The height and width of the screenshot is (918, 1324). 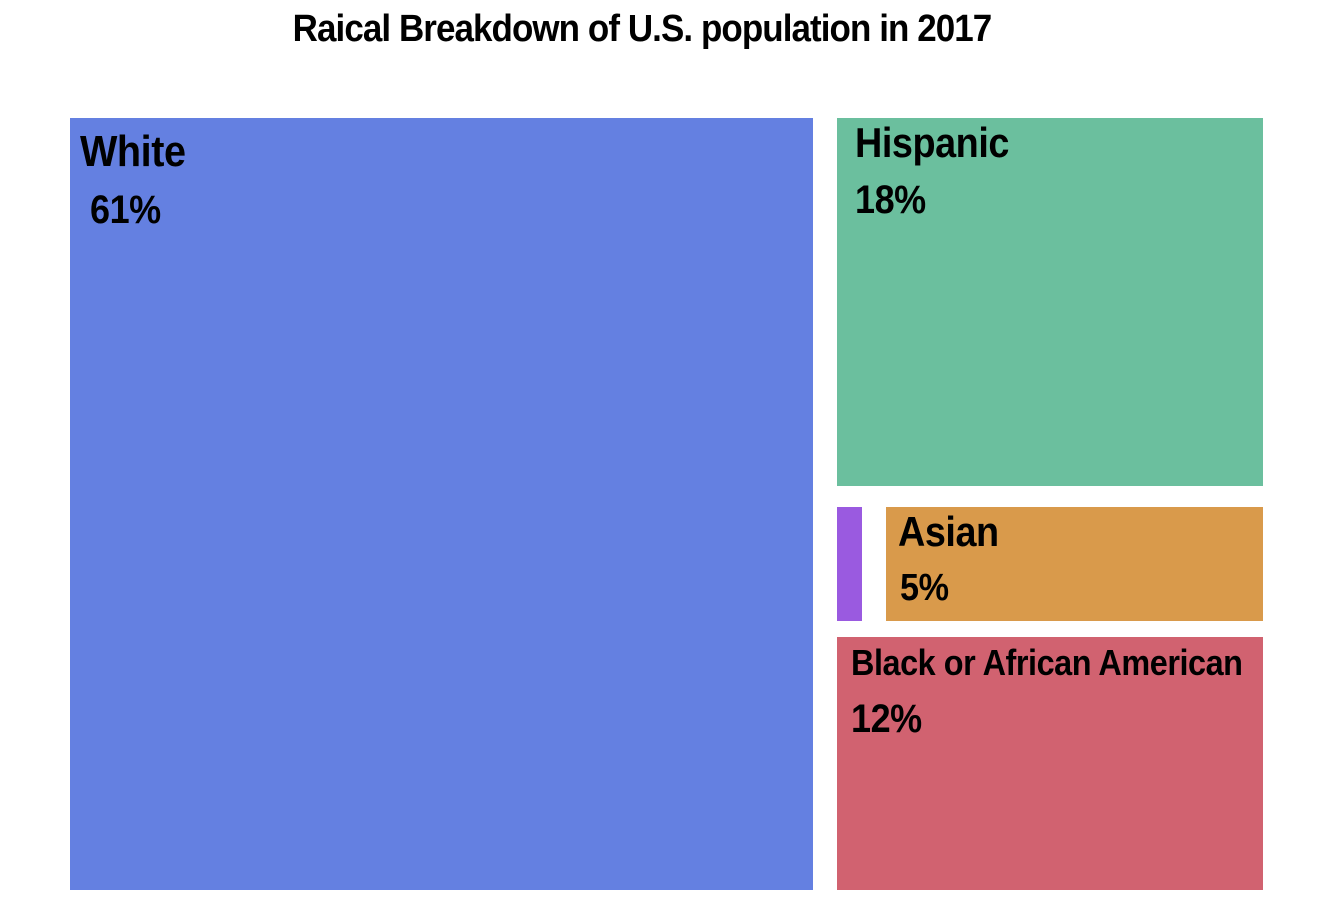 I want to click on tile-value-asian: 5%, so click(x=924, y=588).